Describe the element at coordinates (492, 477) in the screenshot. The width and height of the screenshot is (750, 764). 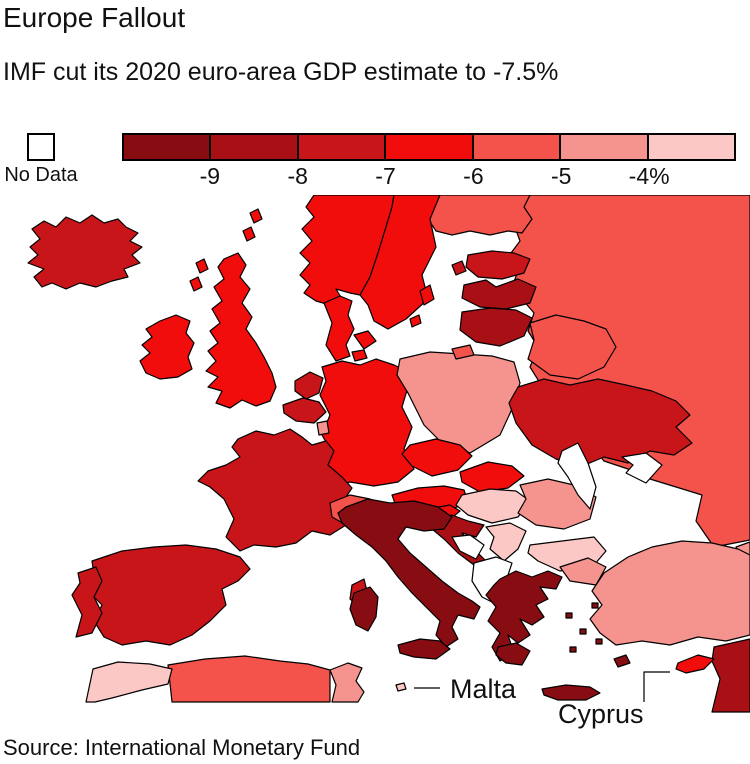
I see `country-slovakia` at that location.